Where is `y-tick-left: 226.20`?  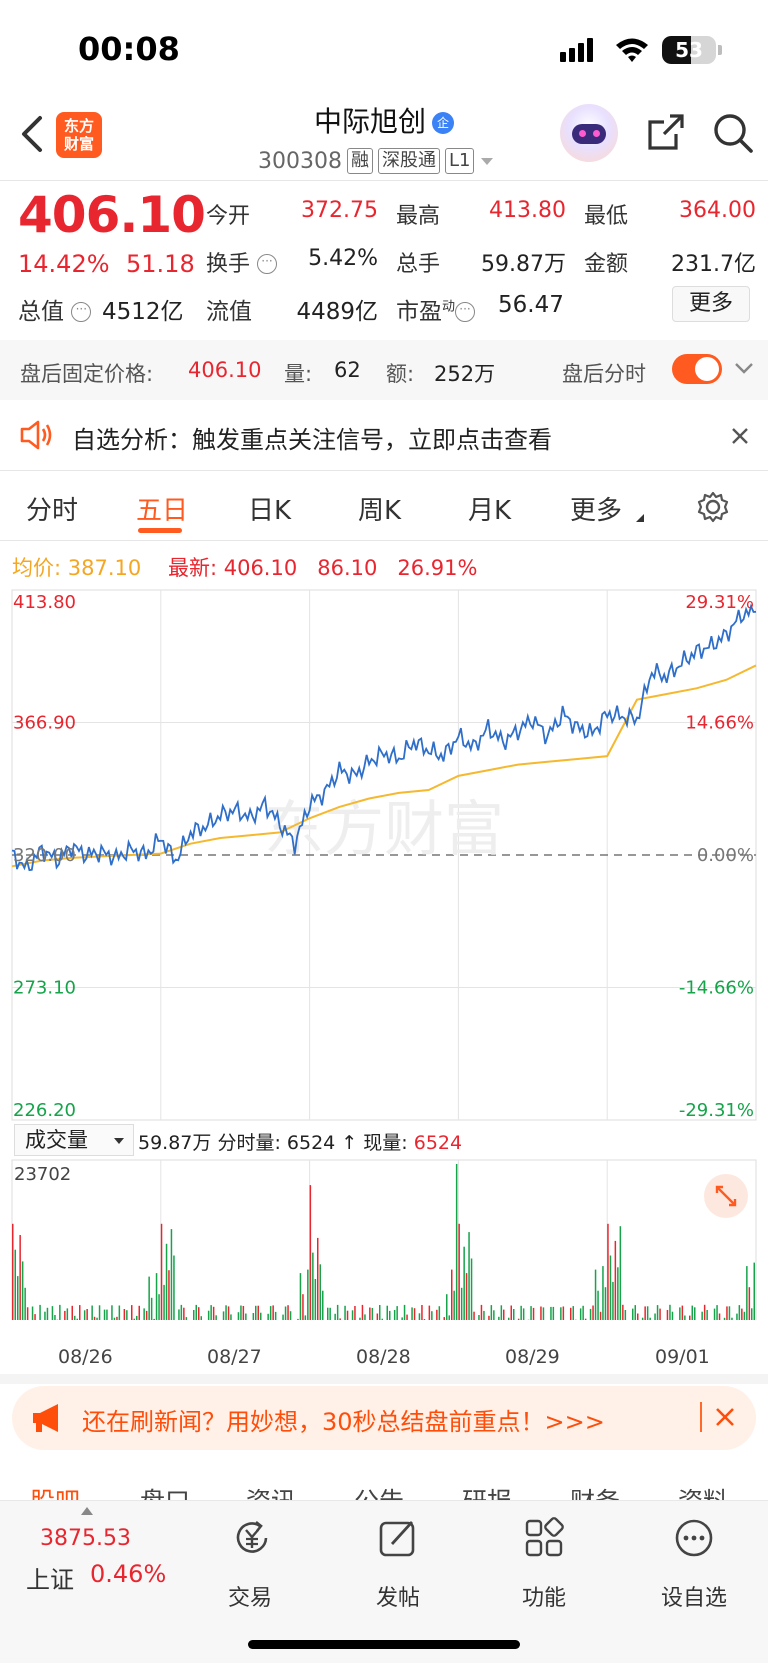
y-tick-left: 226.20 is located at coordinates (44, 1110).